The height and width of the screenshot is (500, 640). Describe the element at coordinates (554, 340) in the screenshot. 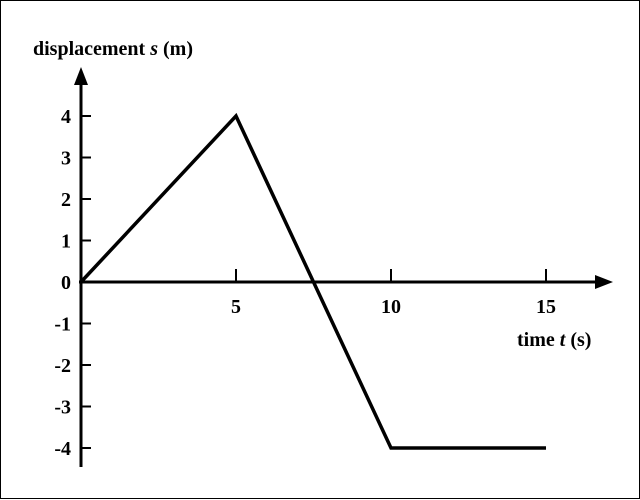

I see `x-axis-title: time t (s)` at that location.